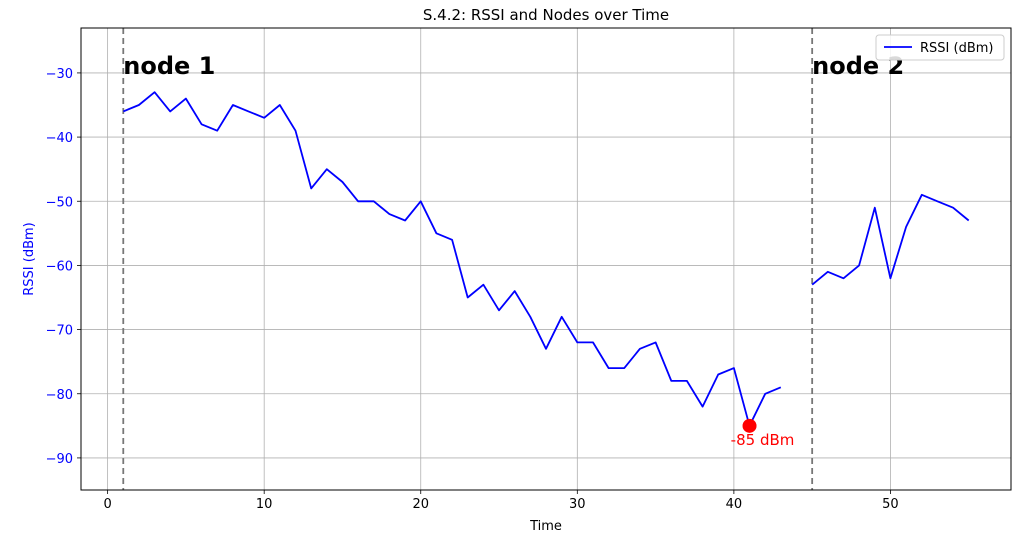 This screenshot has width=1022, height=540. What do you see at coordinates (264, 504) in the screenshot?
I see `x-tick-label: 10` at bounding box center [264, 504].